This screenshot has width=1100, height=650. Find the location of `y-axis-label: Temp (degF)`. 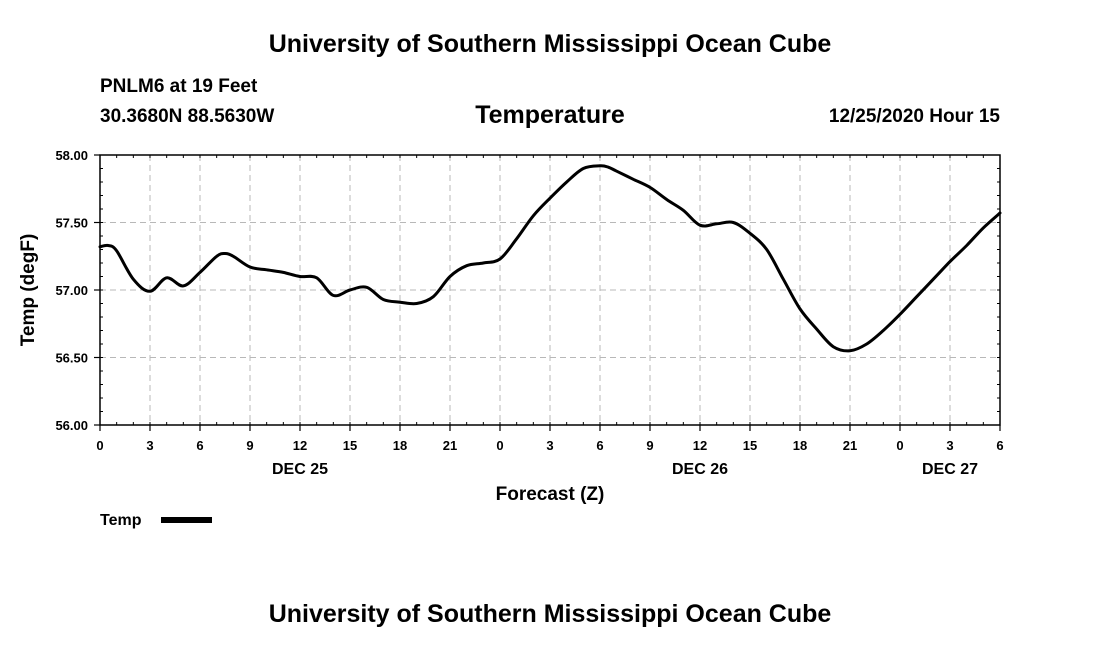

y-axis-label: Temp (degF) is located at coordinates (28, 290).